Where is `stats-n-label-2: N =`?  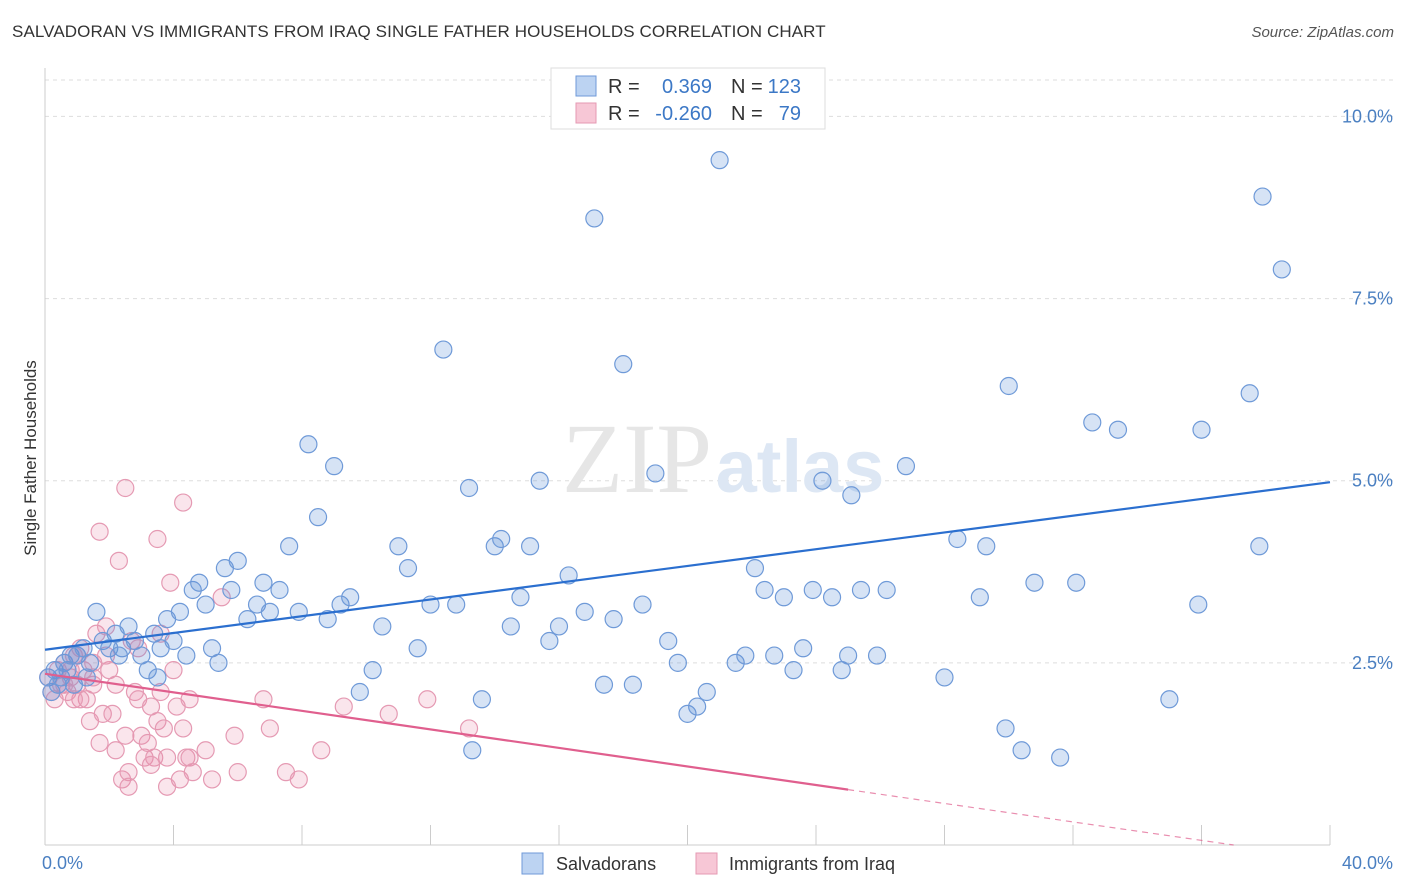
stats-n-label-2: N = is located at coordinates (747, 114).